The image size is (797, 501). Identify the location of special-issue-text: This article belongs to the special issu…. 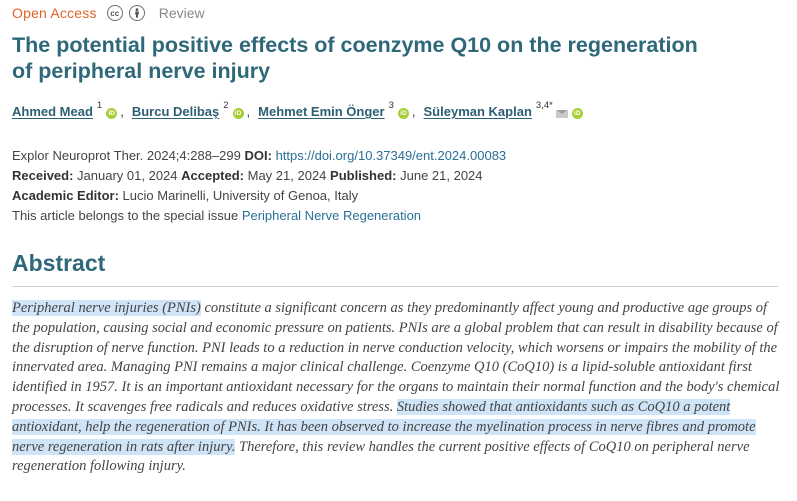
(125, 215).